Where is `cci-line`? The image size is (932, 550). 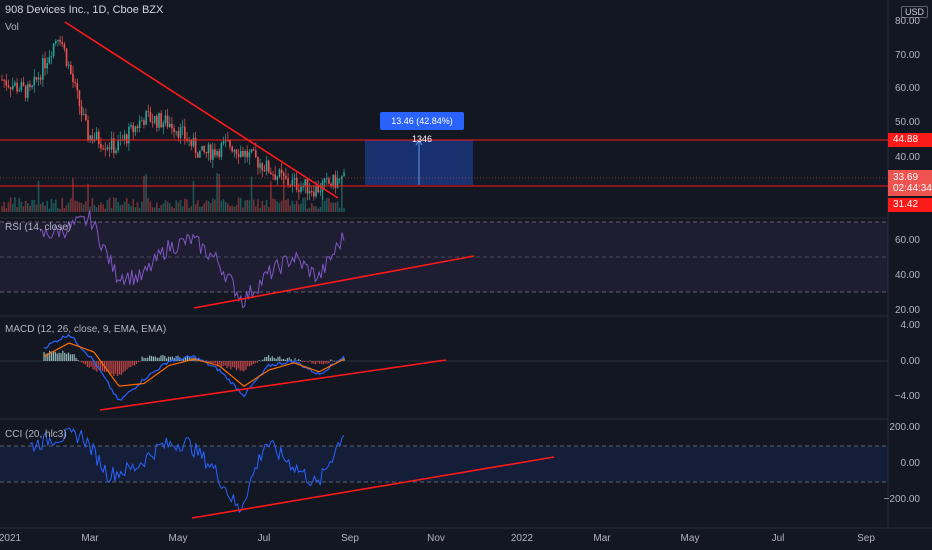 cci-line is located at coordinates (187, 470).